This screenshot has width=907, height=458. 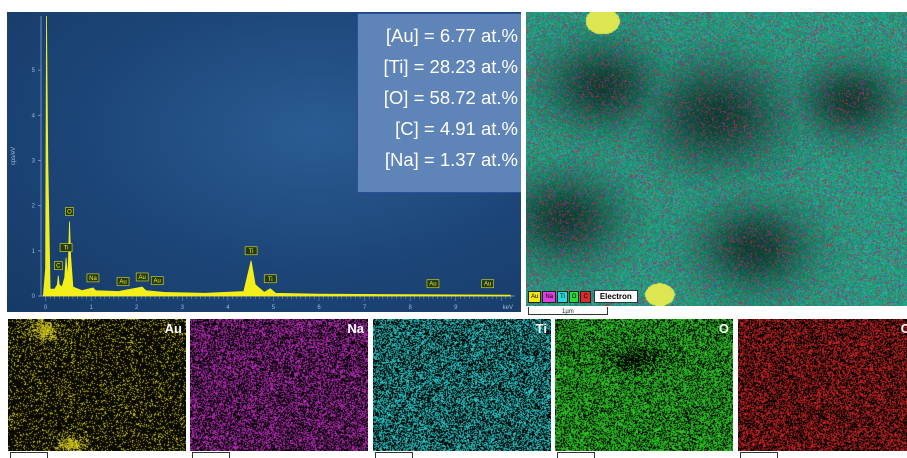 What do you see at coordinates (574, 296) in the screenshot?
I see `legend-o: O` at bounding box center [574, 296].